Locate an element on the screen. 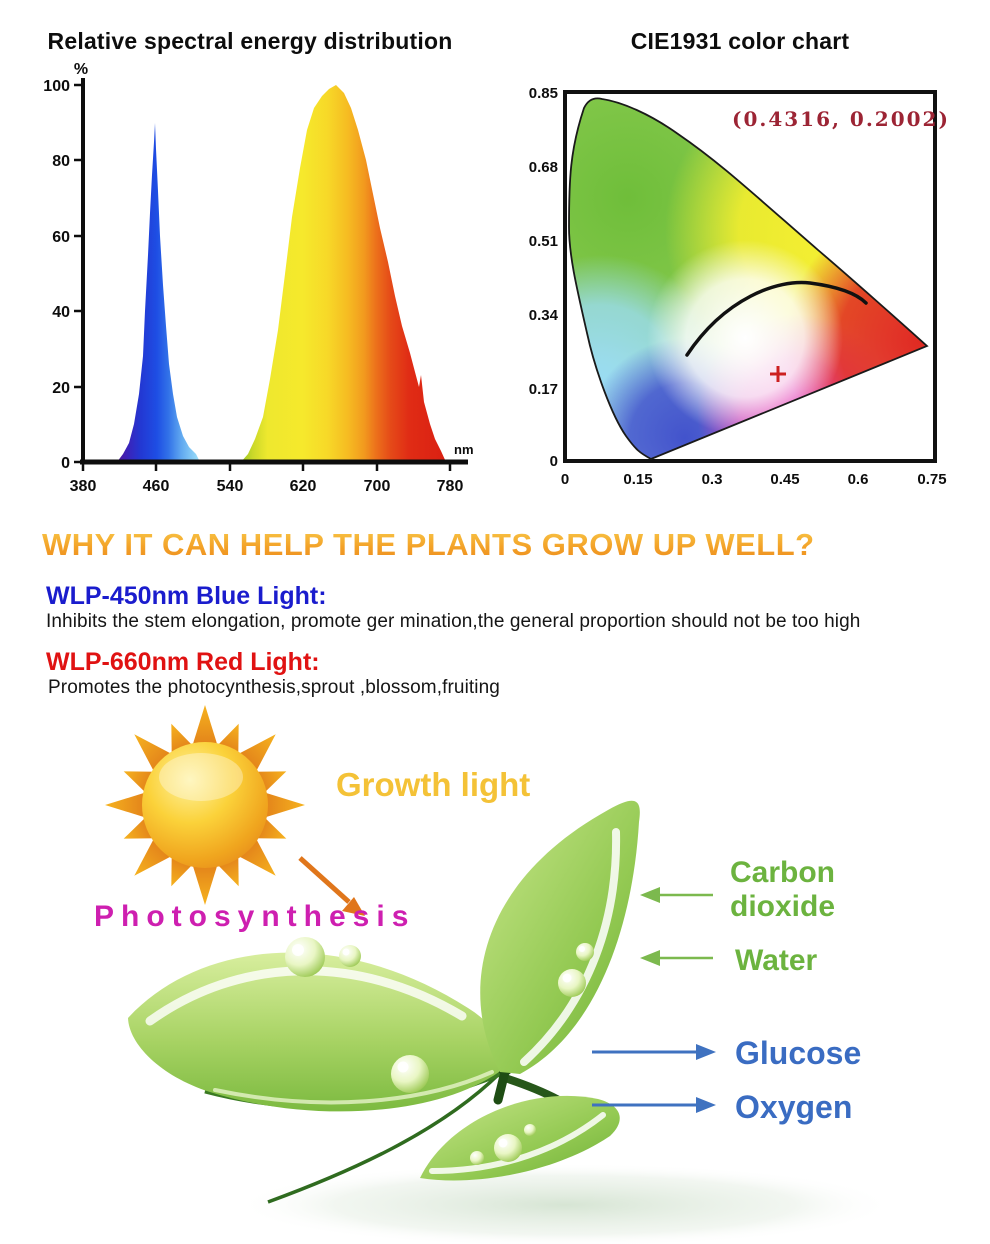 Image resolution: width=990 pixels, height=1244 pixels. y-tick-label: 80 is located at coordinates (61, 161).